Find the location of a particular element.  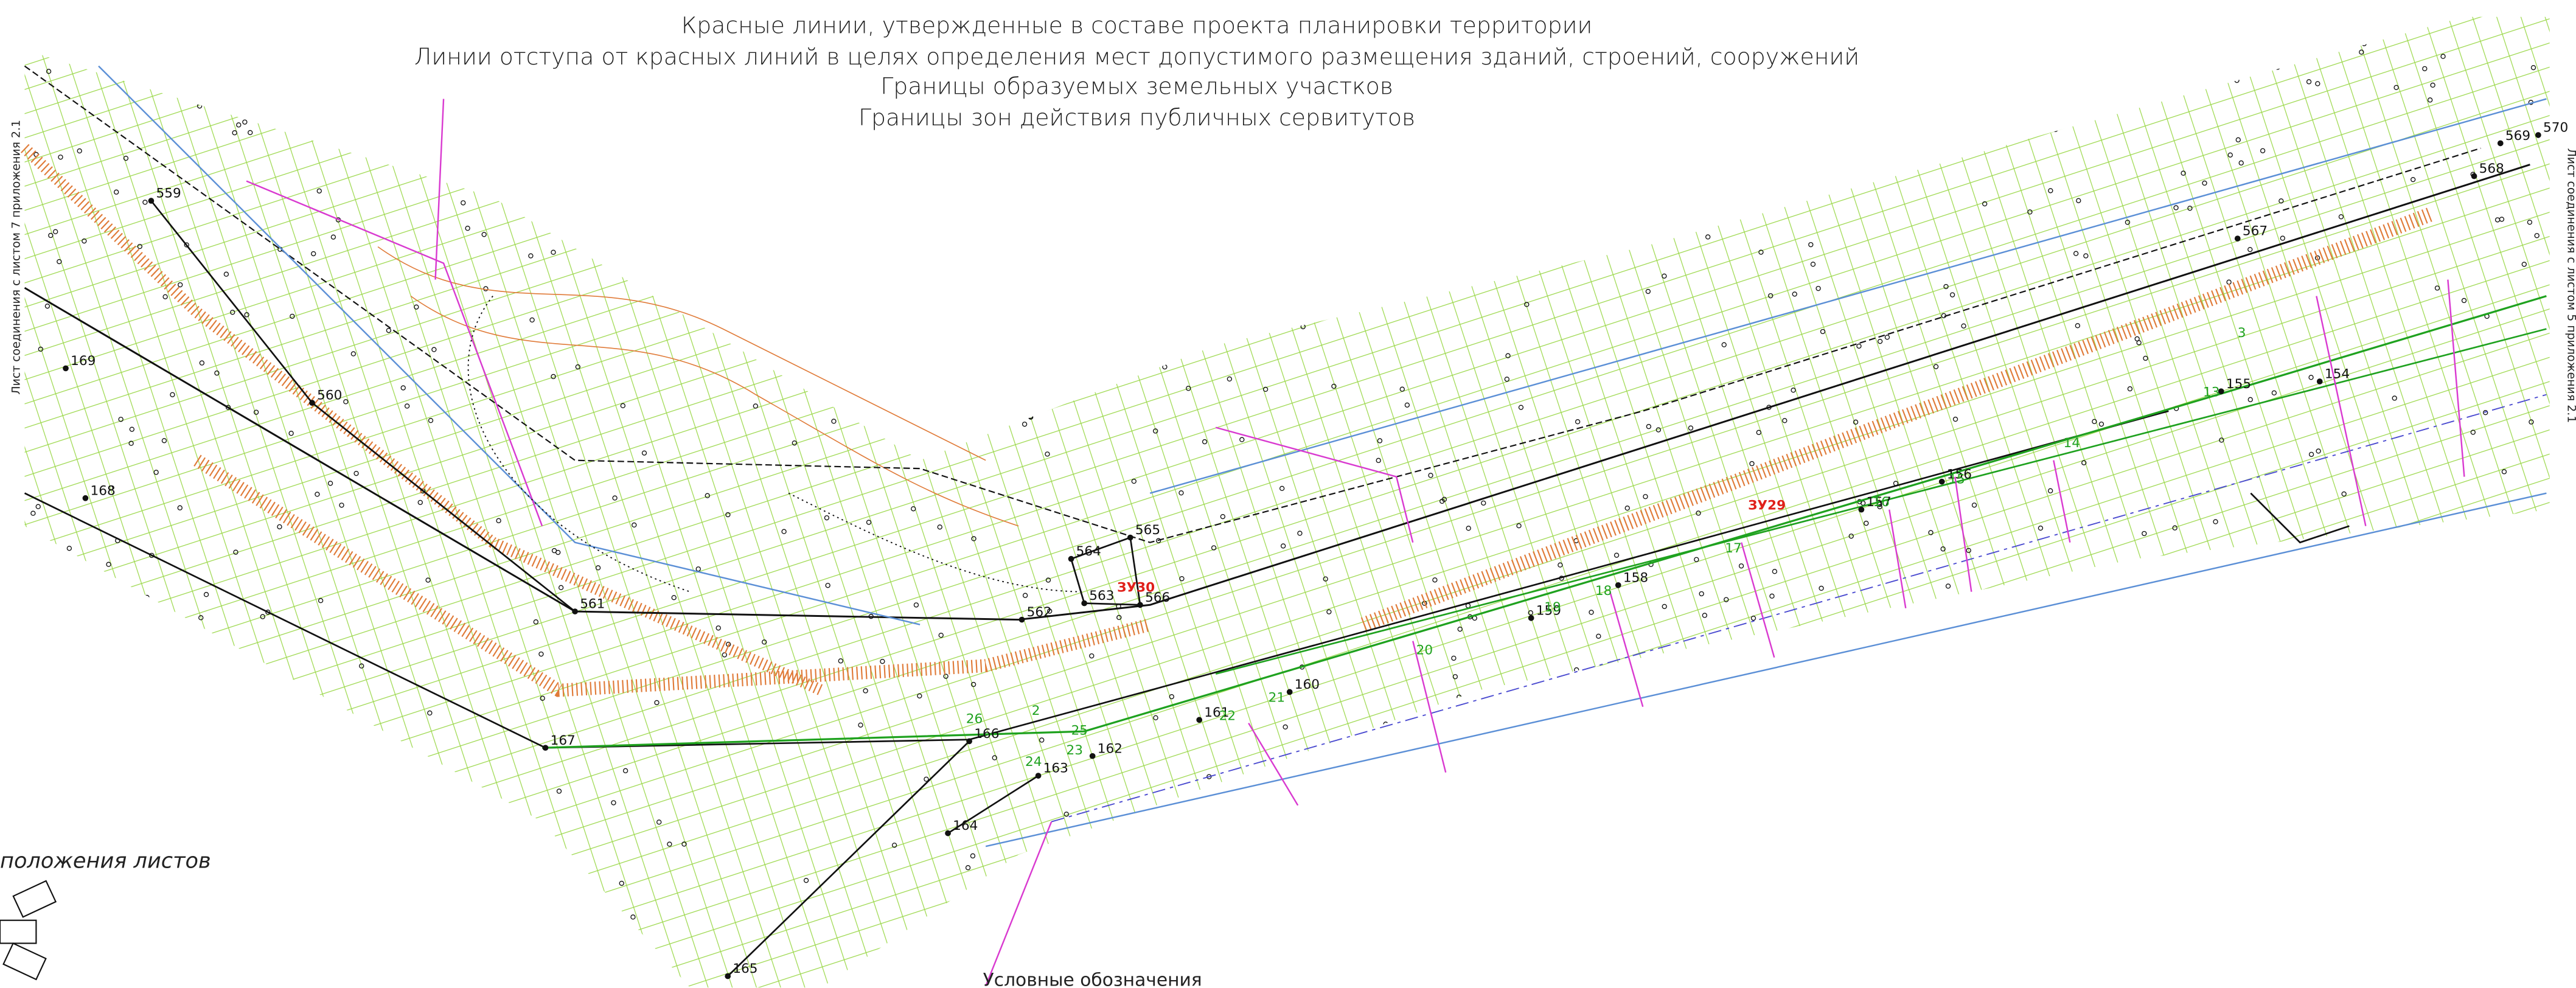

point-label: 167 is located at coordinates (563, 740).